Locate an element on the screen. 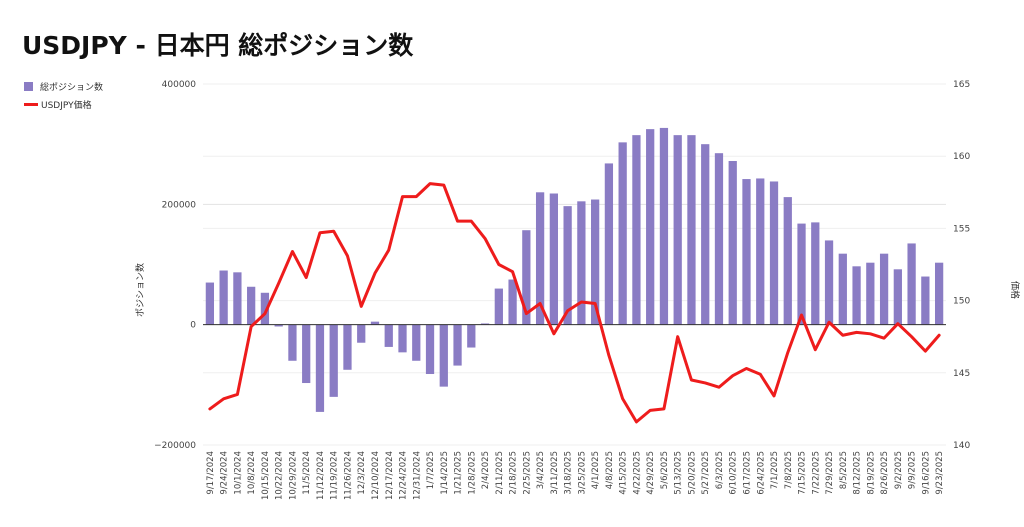 The width and height of the screenshot is (1024, 527). x-tick-label-8: 11/12/2024 is located at coordinates (321, 475).